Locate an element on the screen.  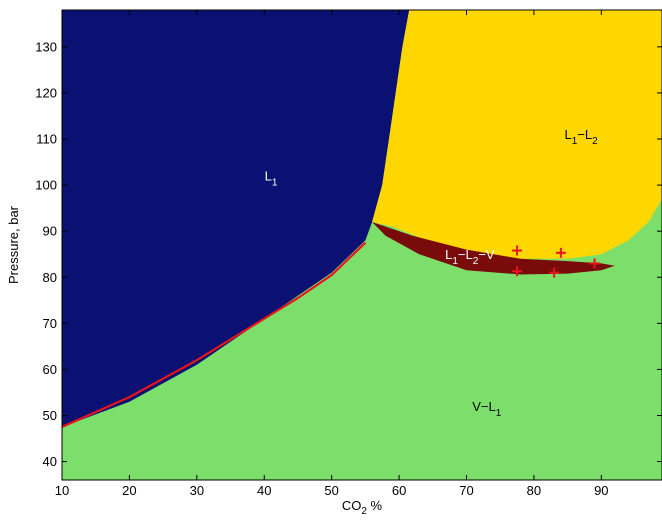
x-tick-label: 50 is located at coordinates (331, 490).